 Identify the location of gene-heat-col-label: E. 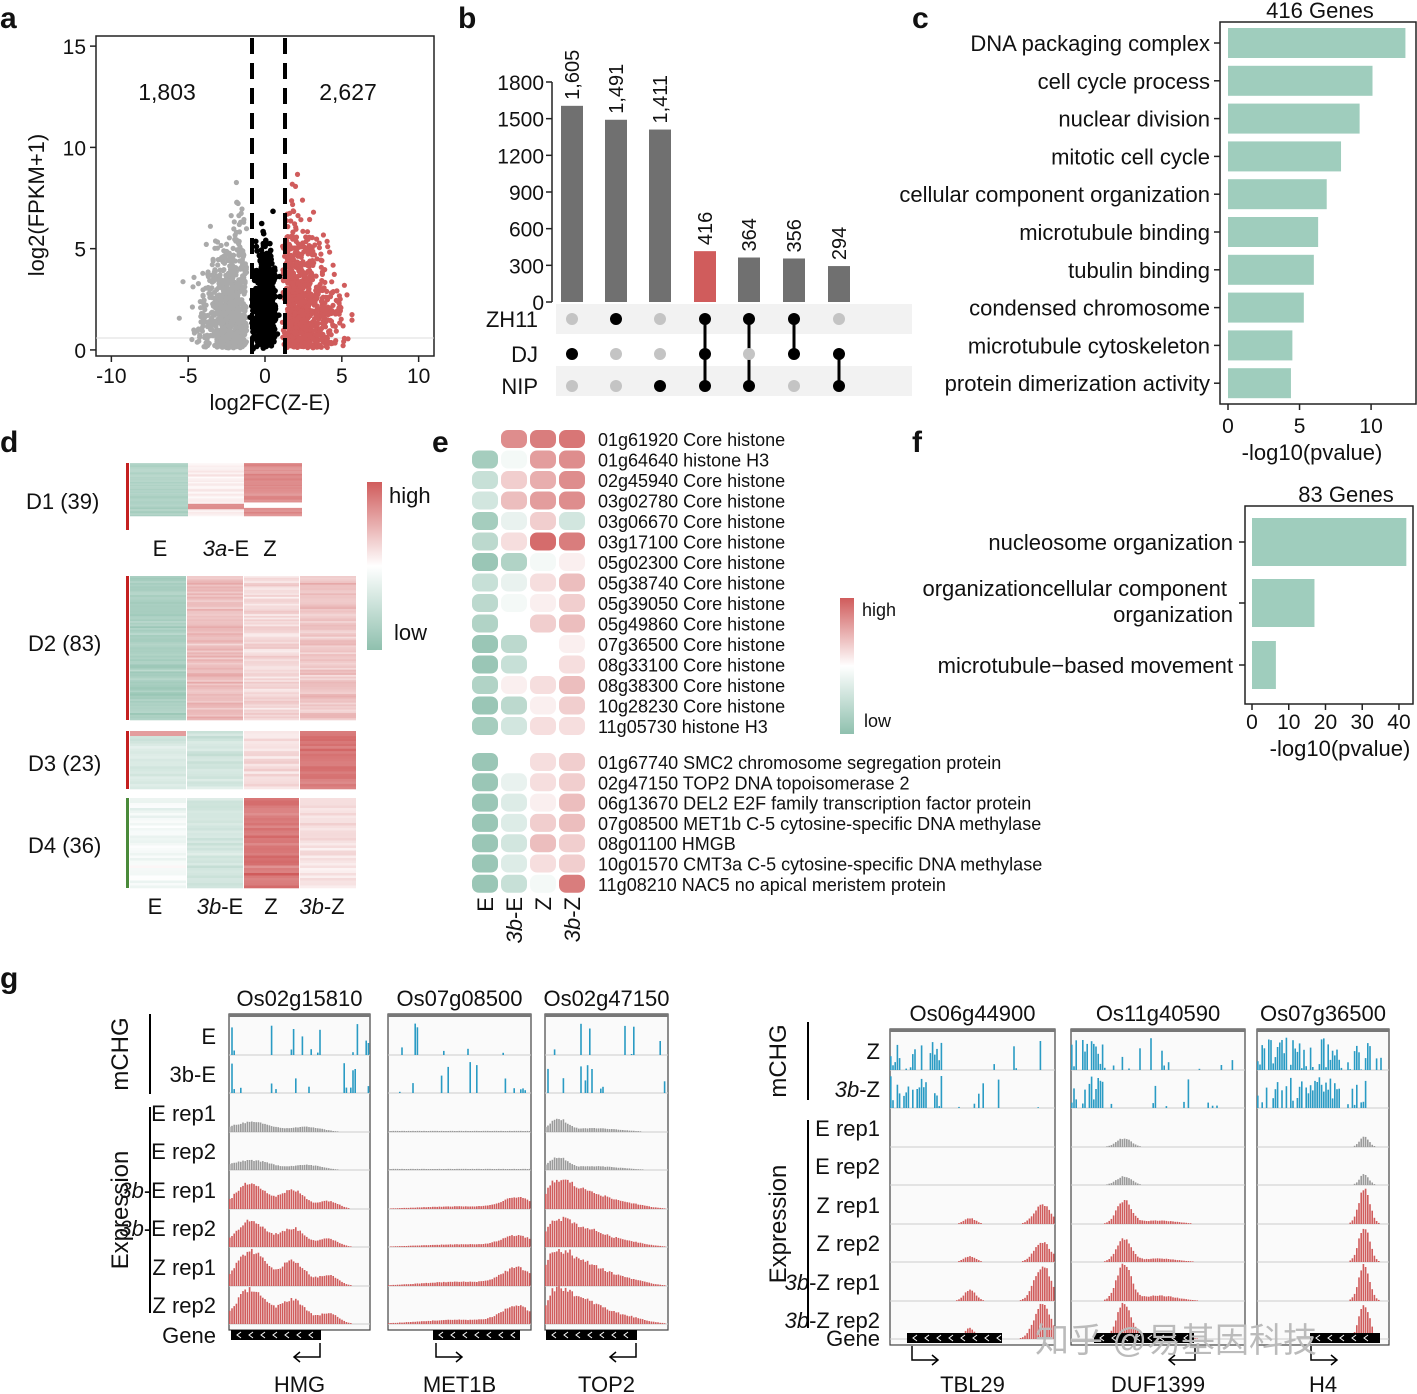
(485, 904).